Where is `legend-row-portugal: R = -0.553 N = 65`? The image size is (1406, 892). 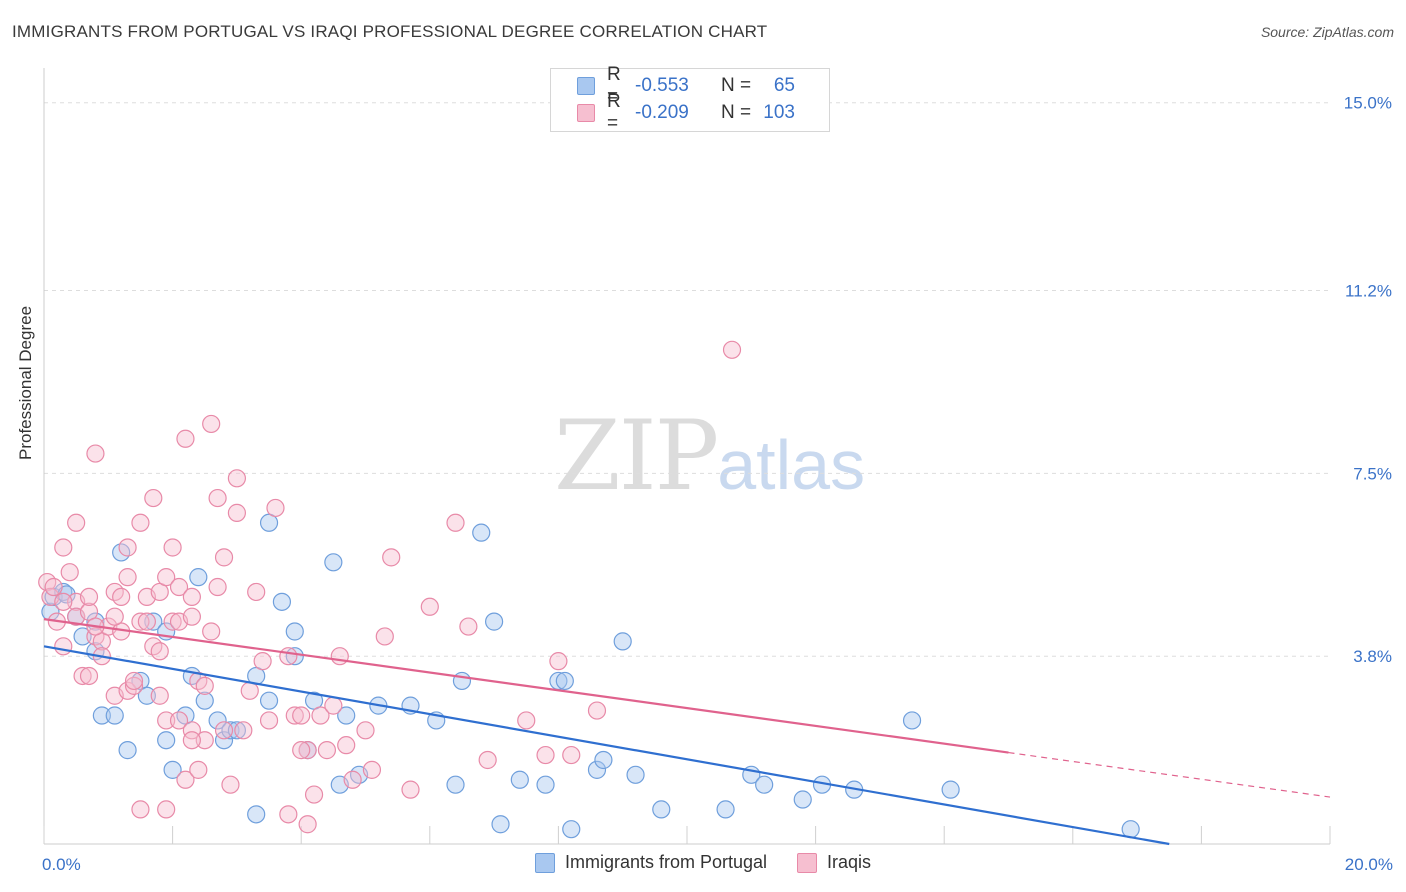
legend-row-portugal: R = -0.553 N = 65 is located at coordinates (686, 85).